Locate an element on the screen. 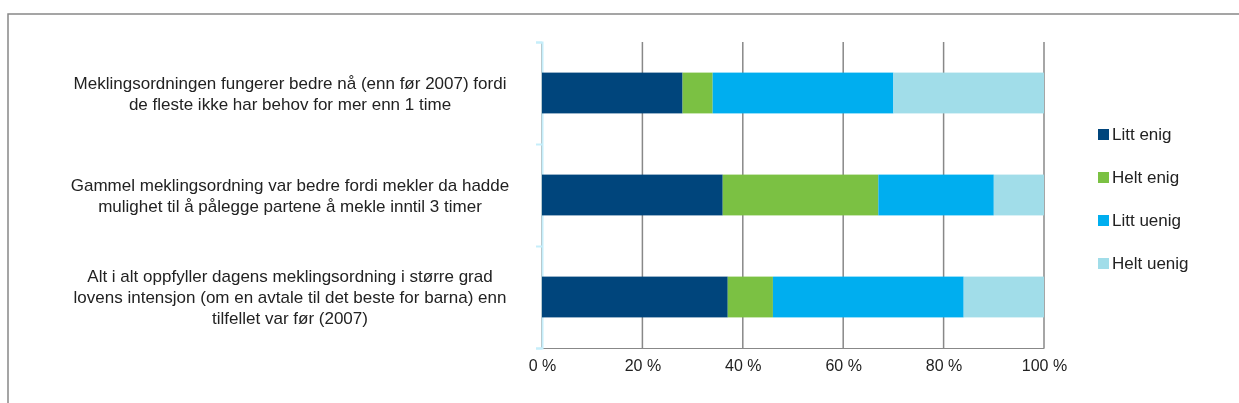  x-tick-label: 0 % is located at coordinates (542, 366).